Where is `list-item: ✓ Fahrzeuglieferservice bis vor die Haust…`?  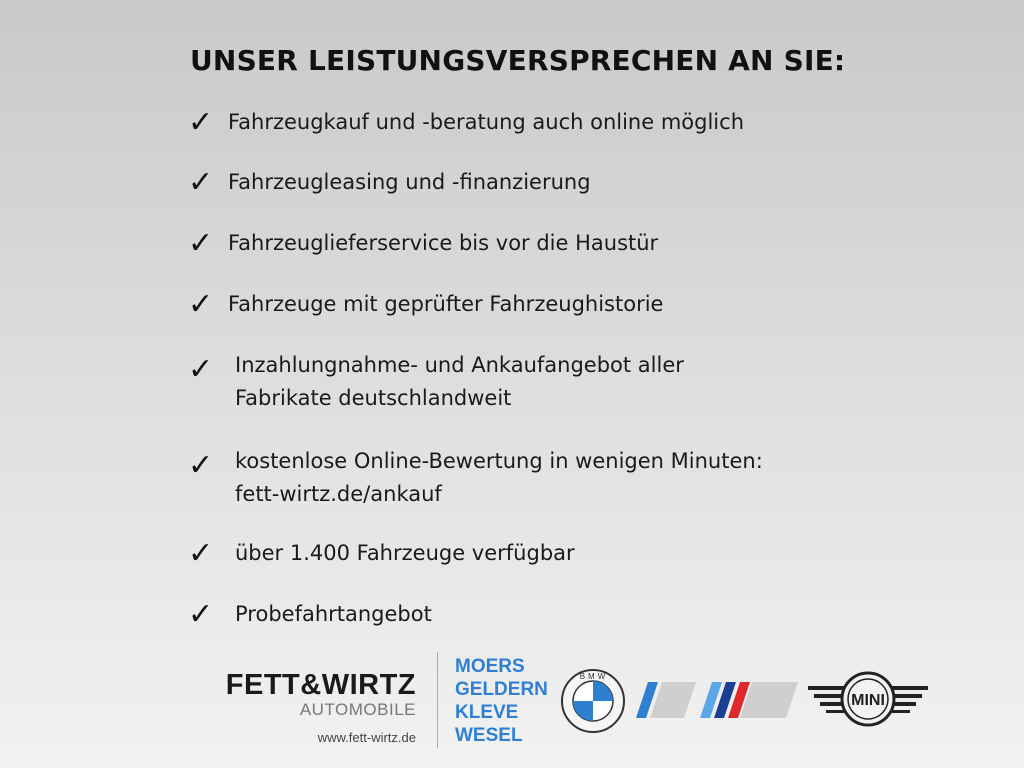
list-item: ✓ Fahrzeuglieferservice bis vor die Haust… is located at coordinates (423, 243).